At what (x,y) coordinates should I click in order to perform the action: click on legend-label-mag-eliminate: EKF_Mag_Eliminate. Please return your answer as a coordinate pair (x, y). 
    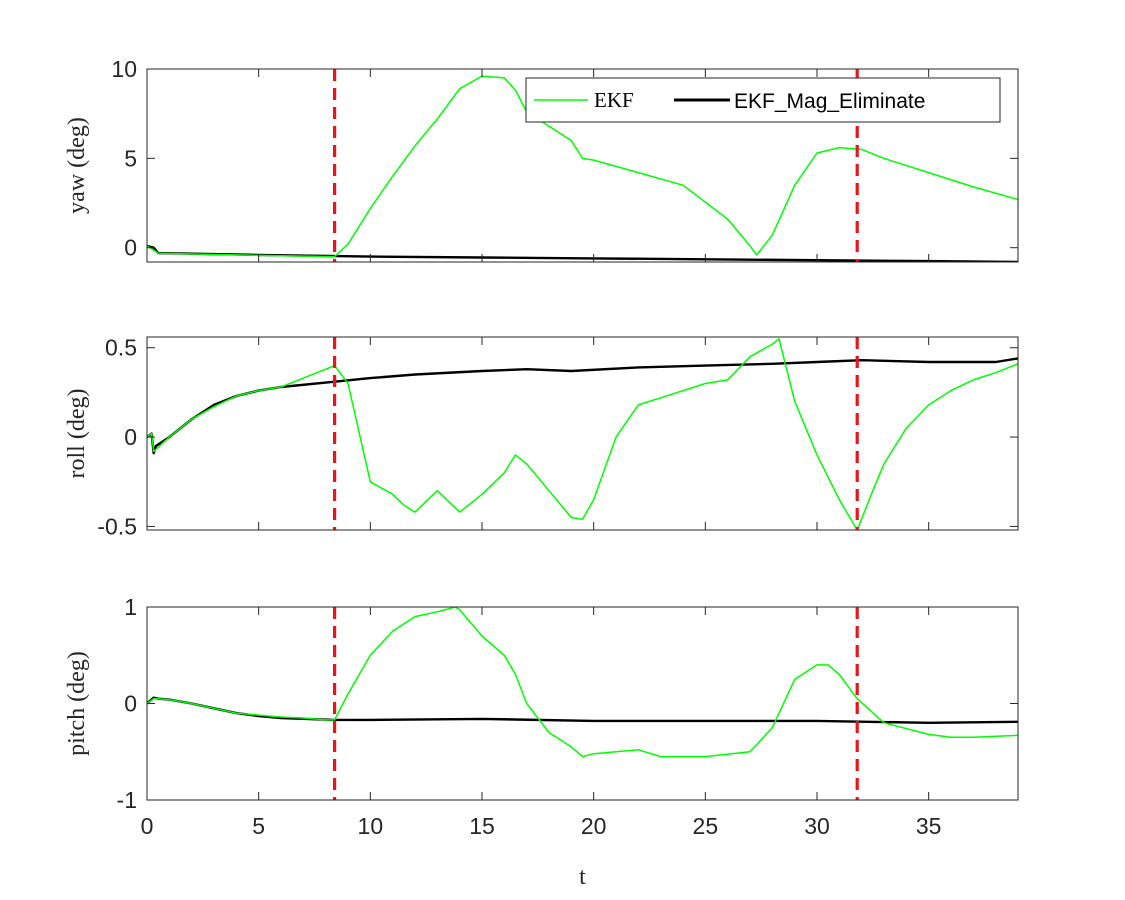
    Looking at the image, I should click on (829, 101).